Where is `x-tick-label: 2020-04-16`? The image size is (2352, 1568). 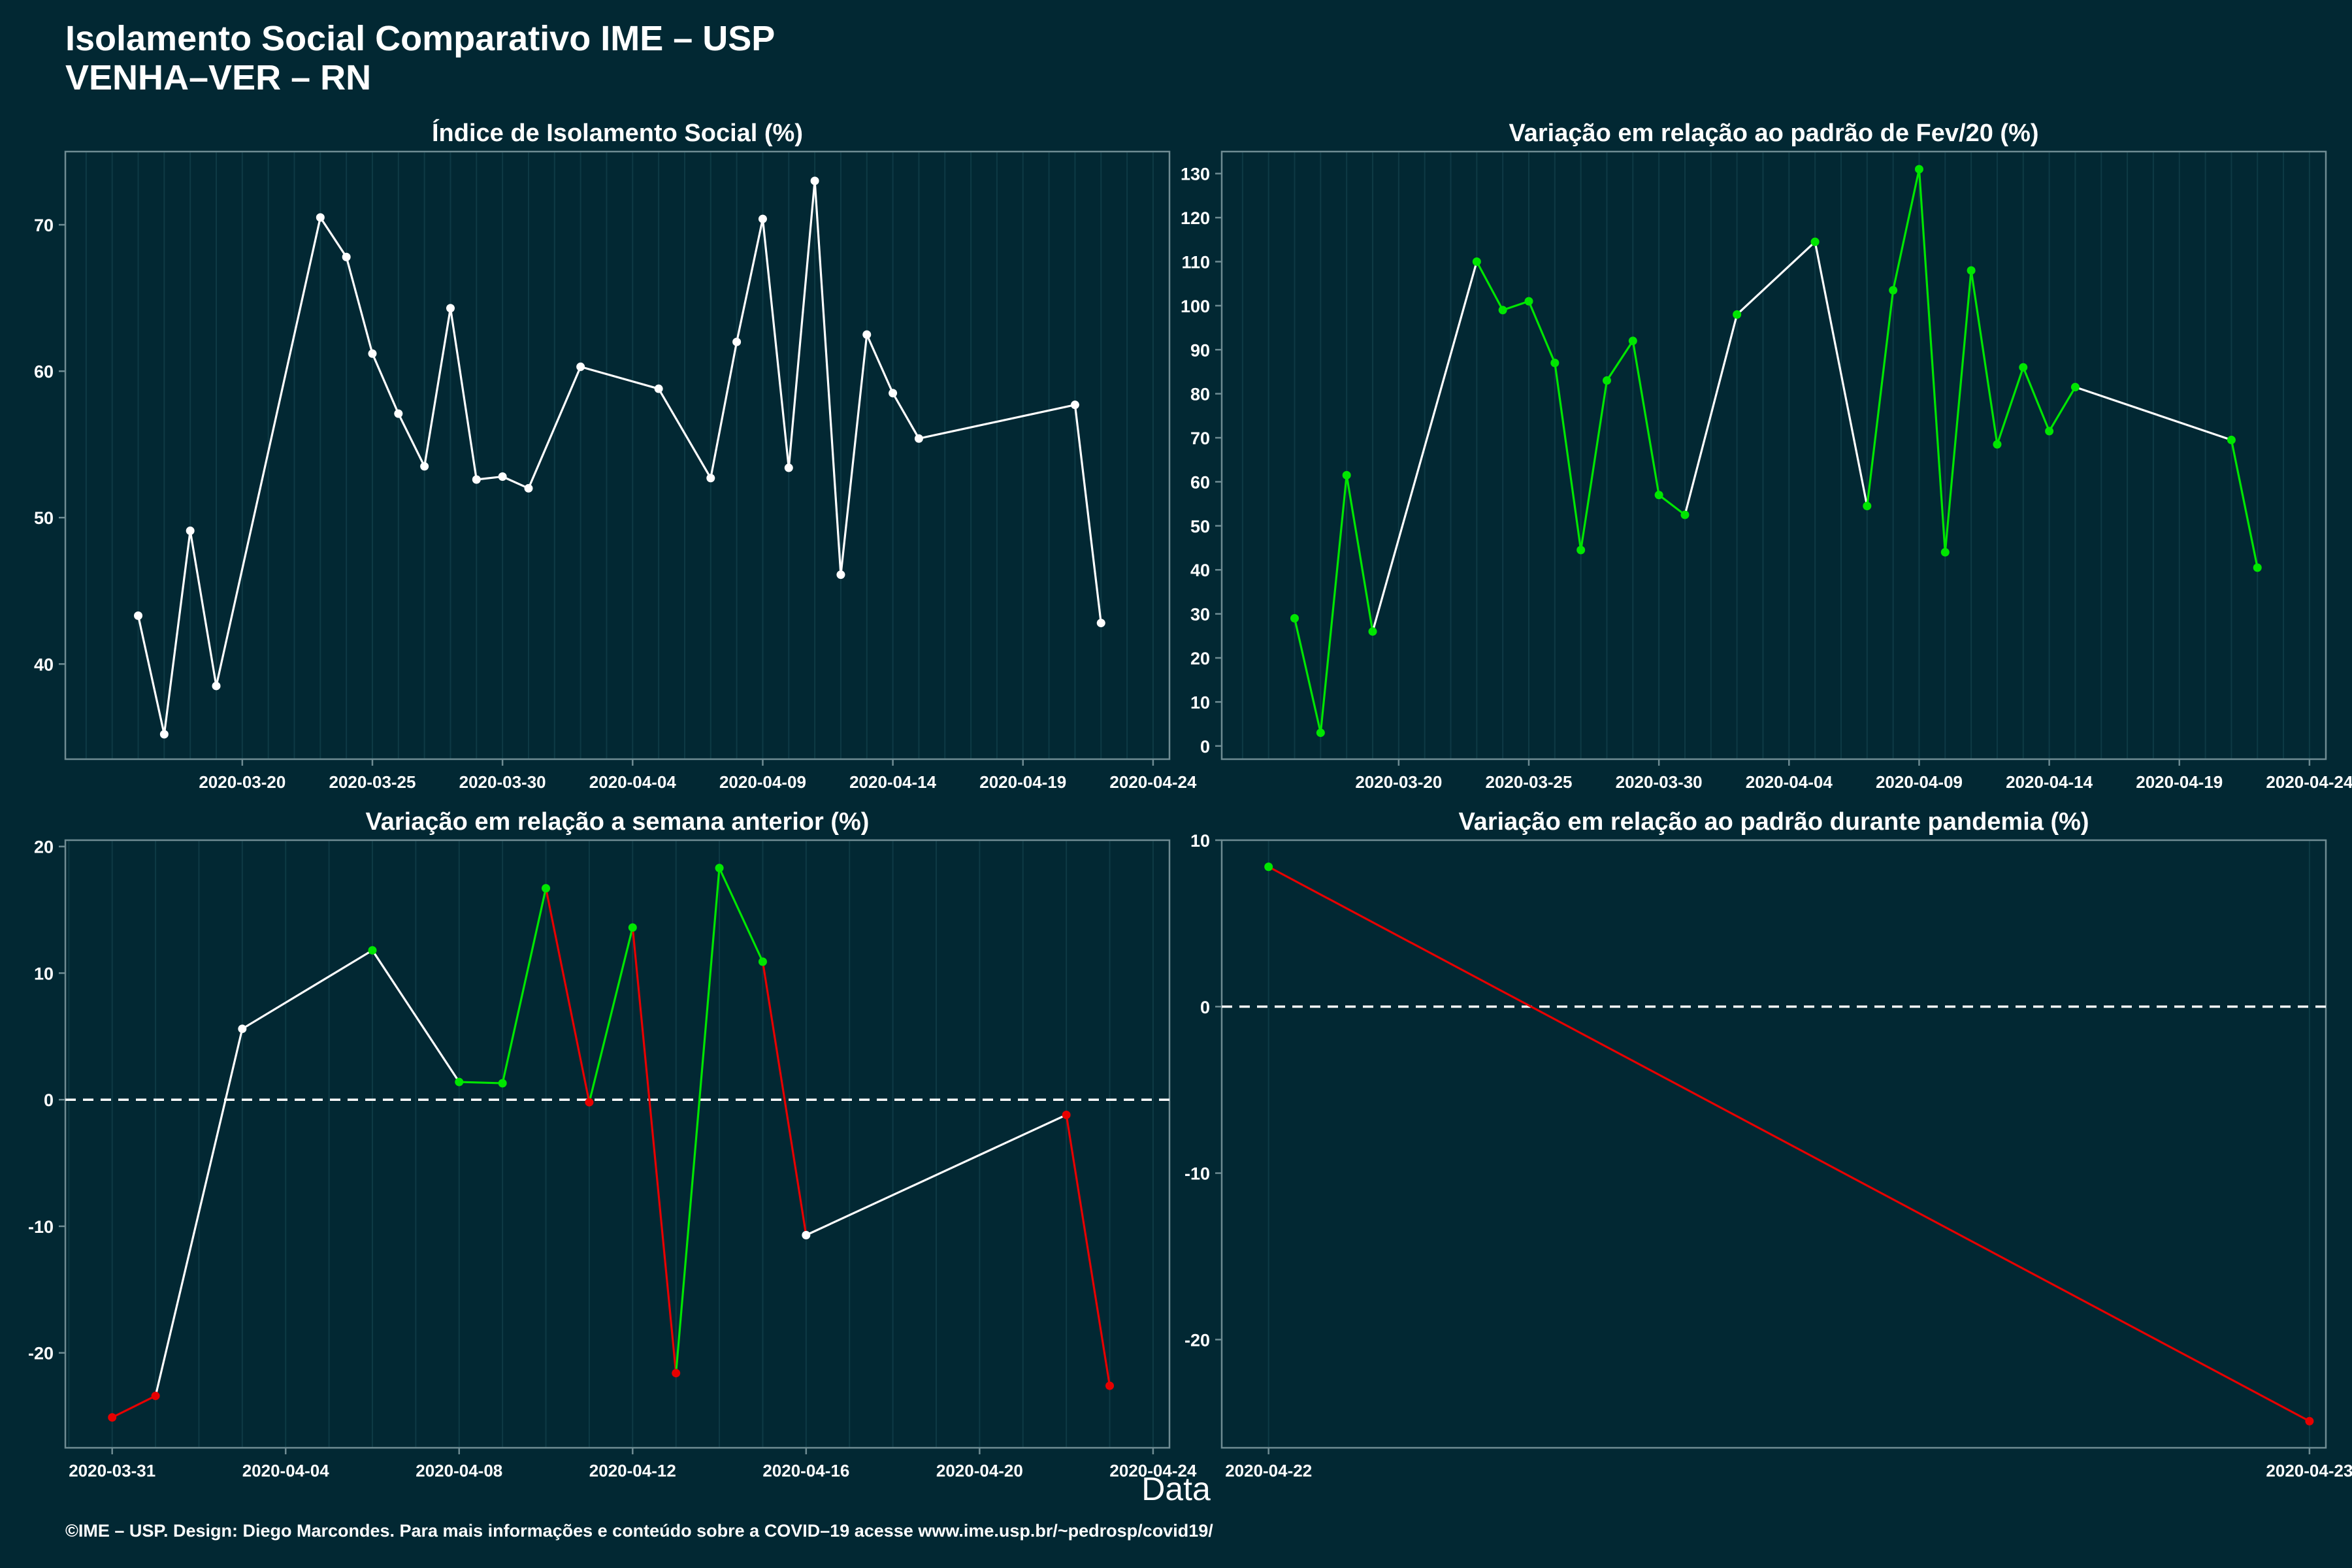
x-tick-label: 2020-04-16 is located at coordinates (805, 1470).